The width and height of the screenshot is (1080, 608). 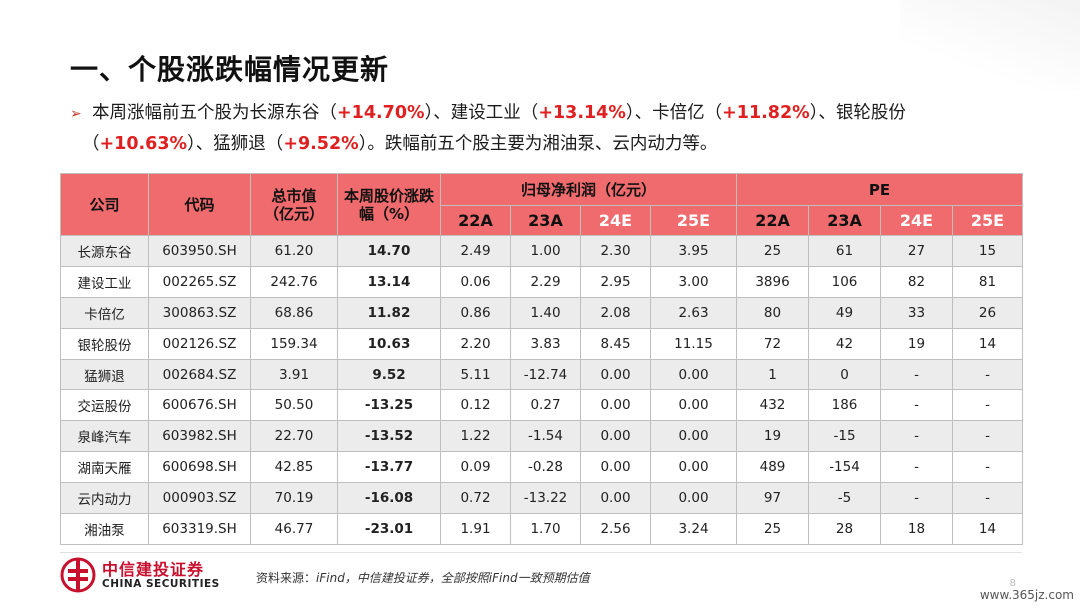 I want to click on cell-profit-23a: -12.74, so click(x=545, y=374).